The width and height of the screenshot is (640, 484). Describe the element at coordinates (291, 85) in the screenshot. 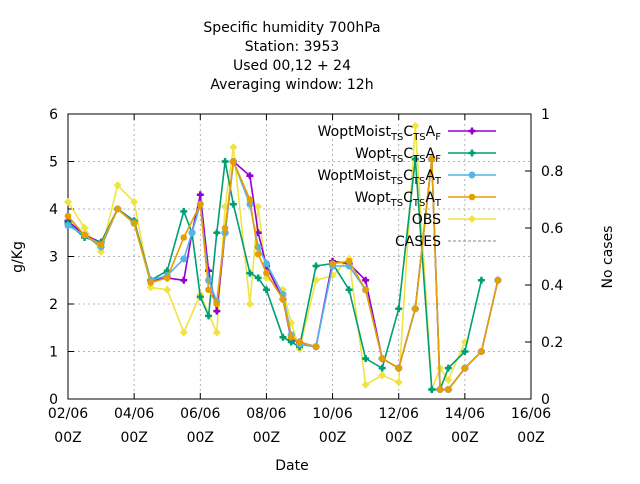

I see `title-line: Averaging window: 12h` at that location.